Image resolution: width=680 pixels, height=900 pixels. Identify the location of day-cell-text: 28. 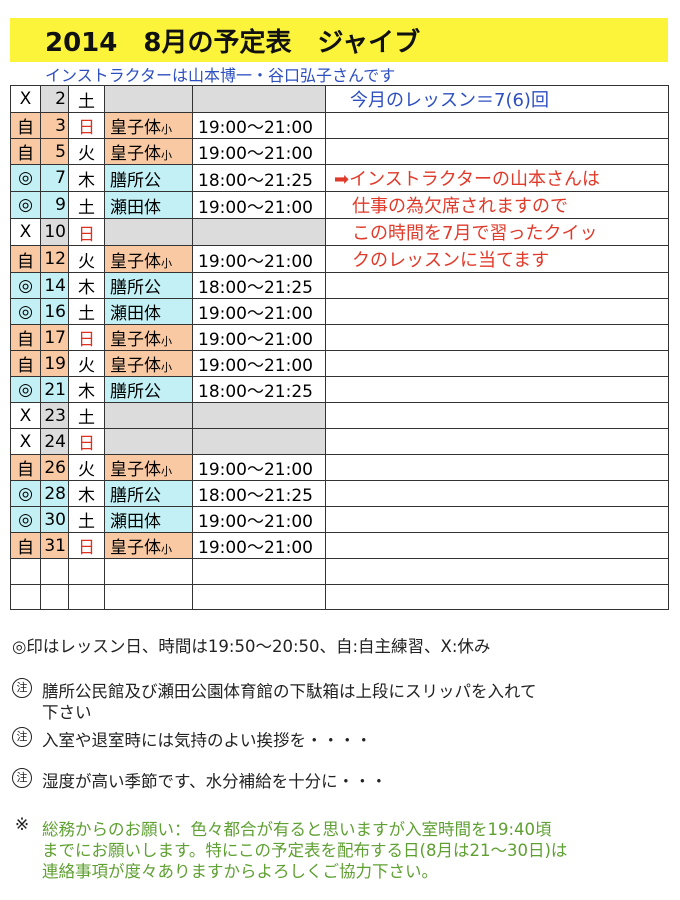
(55, 493).